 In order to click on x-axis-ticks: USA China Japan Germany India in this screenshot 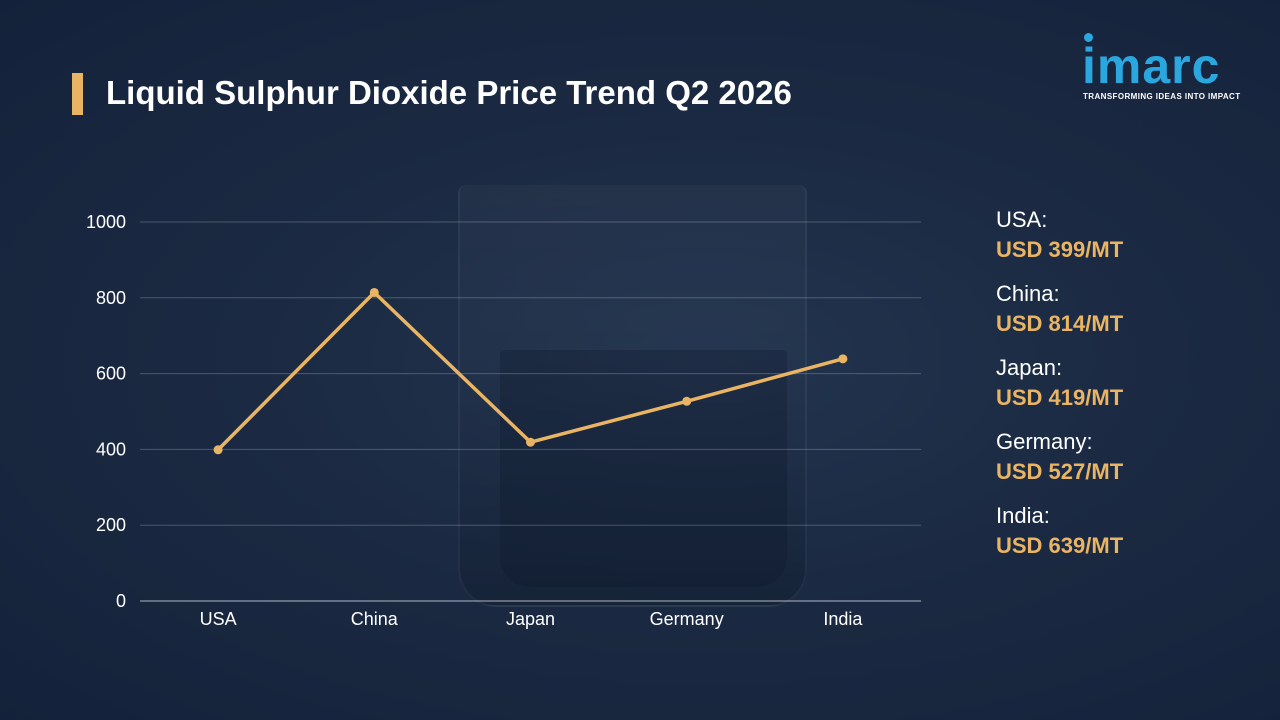, I will do `click(532, 619)`.